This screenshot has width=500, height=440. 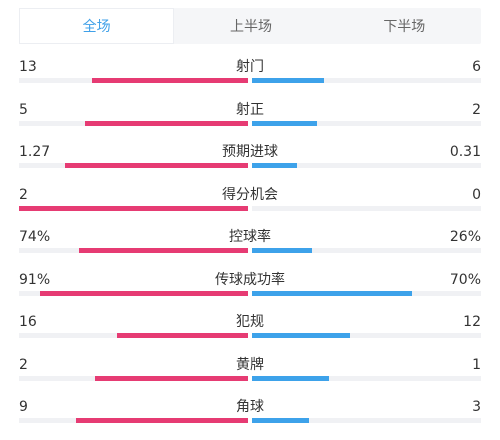 I want to click on stat-label: 得分机会, so click(x=250, y=194).